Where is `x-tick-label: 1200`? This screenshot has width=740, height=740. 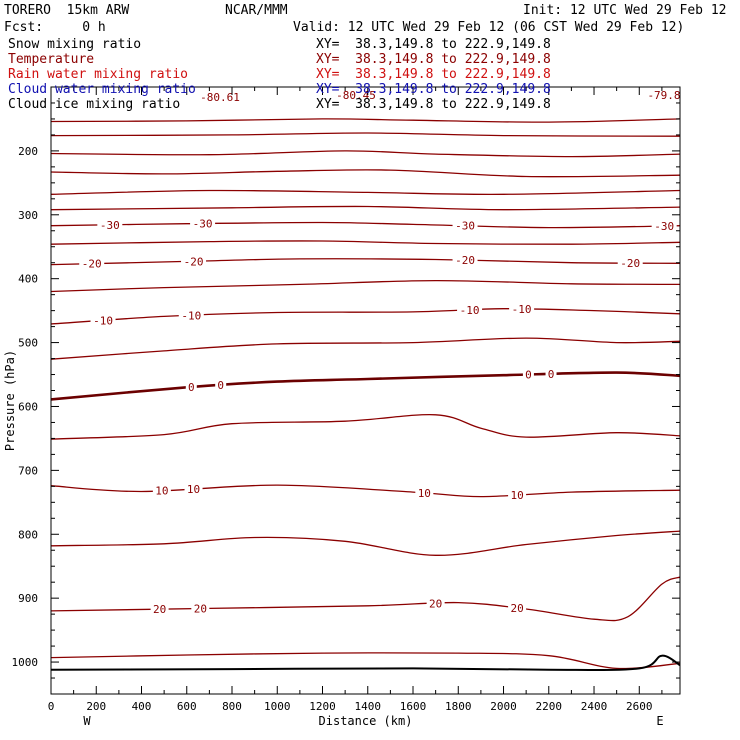
x-tick-label: 1200 is located at coordinates (322, 706).